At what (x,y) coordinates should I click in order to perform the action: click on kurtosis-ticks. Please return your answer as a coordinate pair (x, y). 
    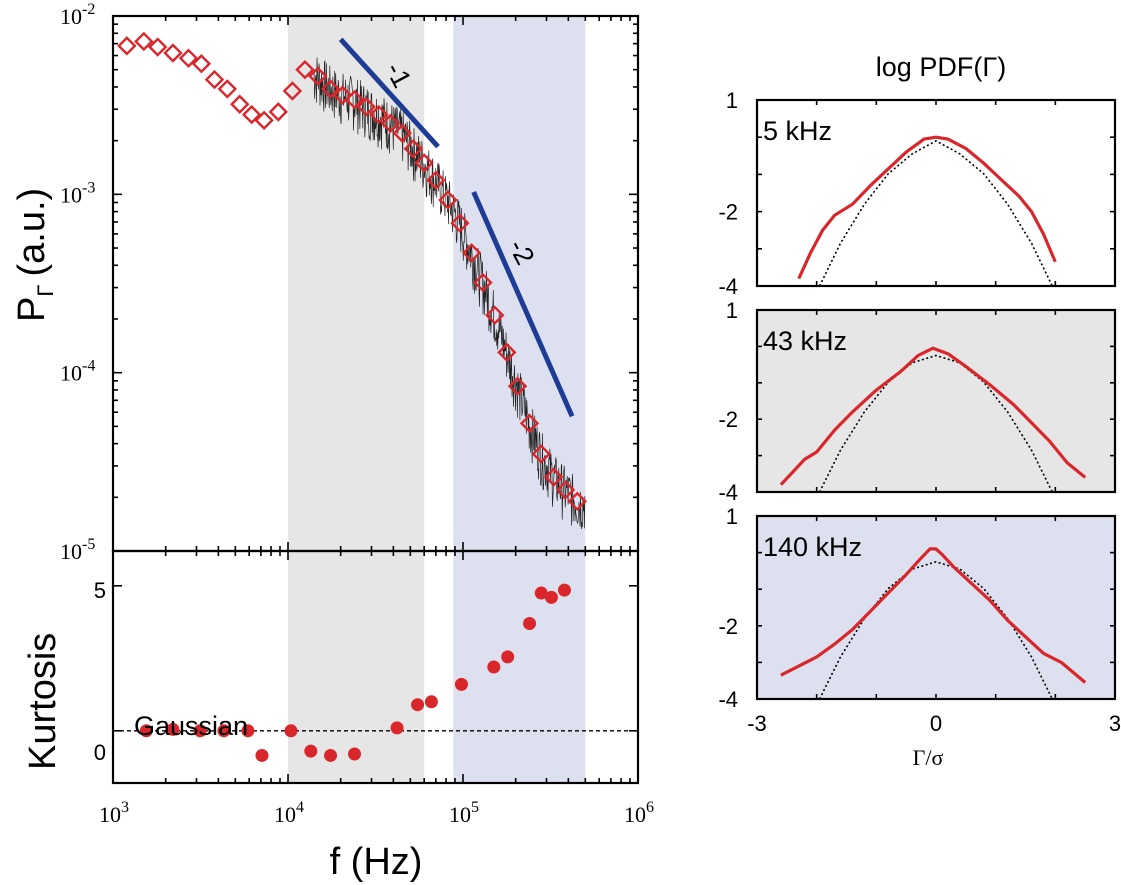
    Looking at the image, I should click on (375, 658).